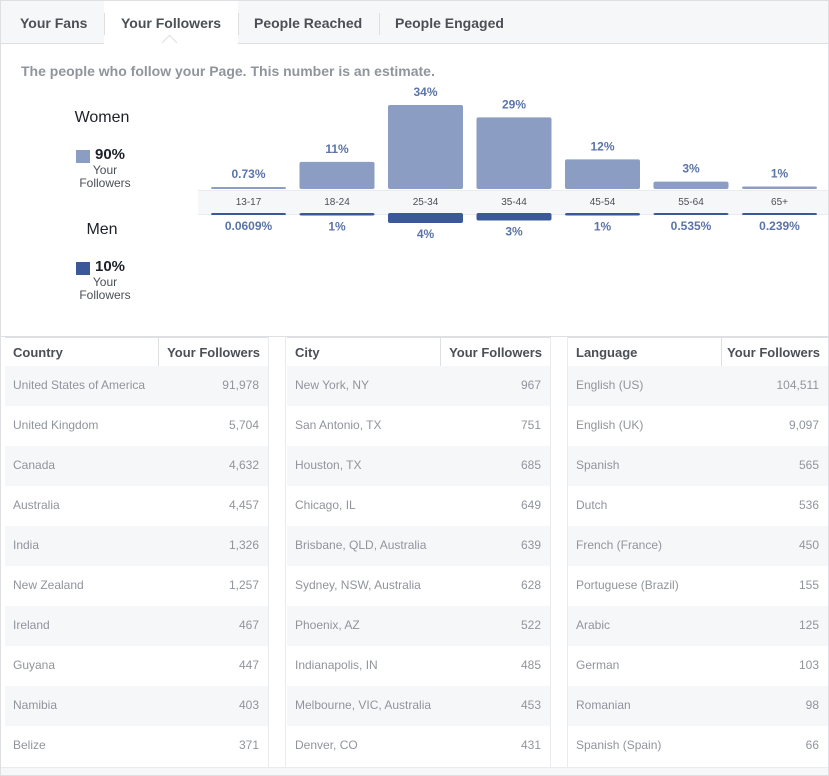  I want to click on table-row: Melbourne, VIC, Australia 453, so click(418, 706).